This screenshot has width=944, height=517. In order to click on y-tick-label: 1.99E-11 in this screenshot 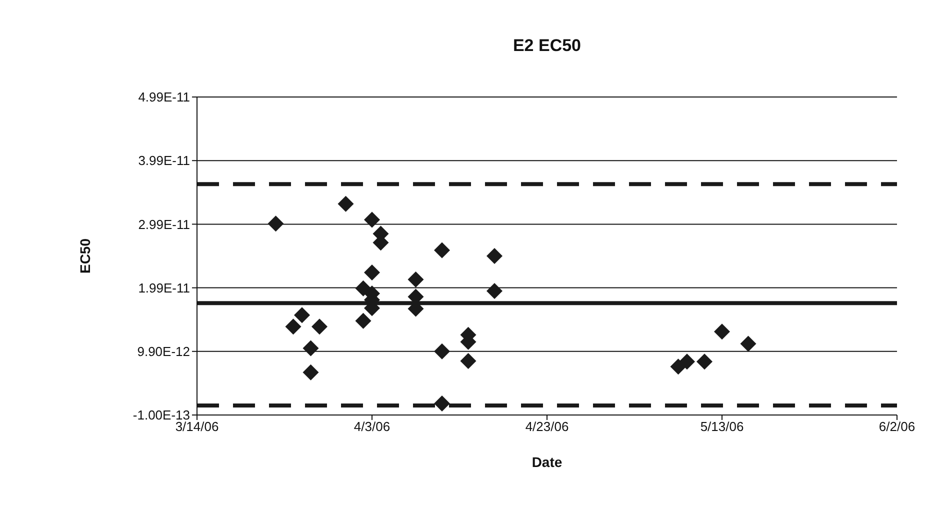, I will do `click(164, 288)`.